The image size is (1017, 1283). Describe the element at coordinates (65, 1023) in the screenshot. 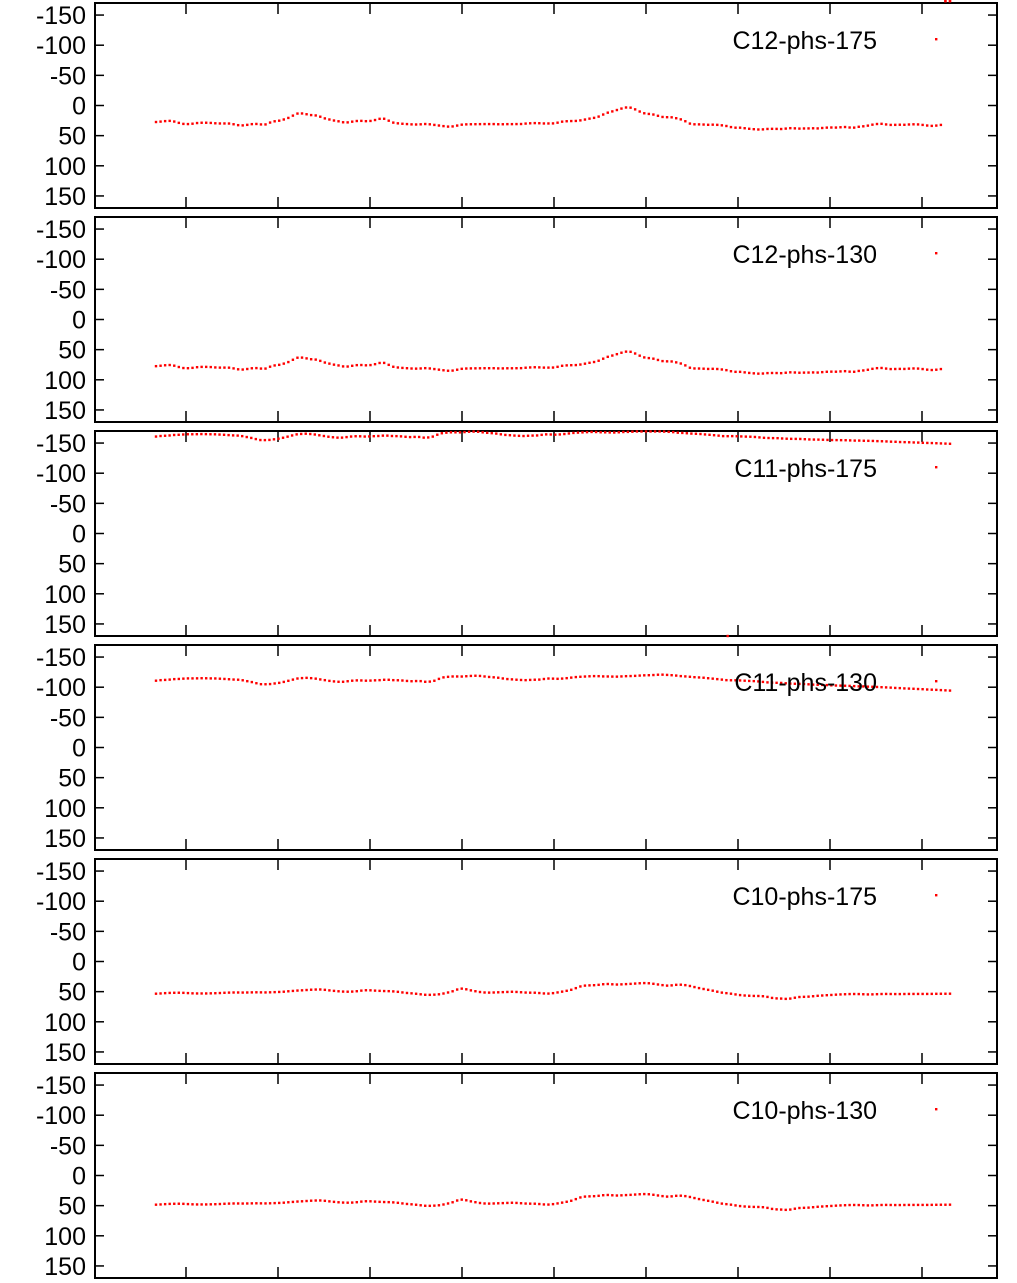

I see `y-tick-label: 100` at that location.